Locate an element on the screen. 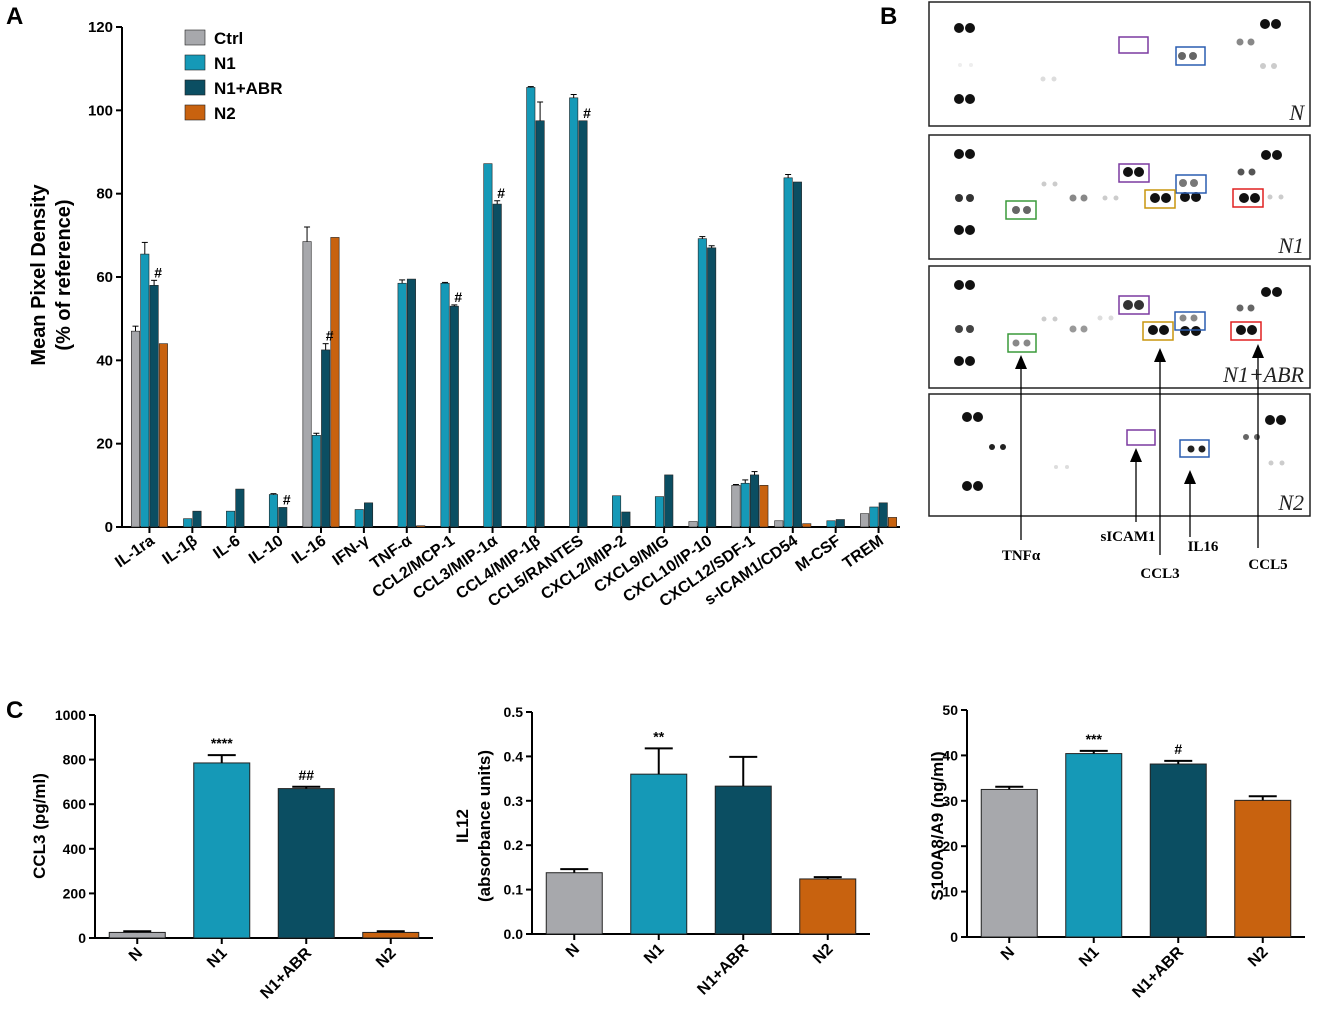 The image size is (1325, 1015). legend-swatch-ctrl is located at coordinates (195, 37).